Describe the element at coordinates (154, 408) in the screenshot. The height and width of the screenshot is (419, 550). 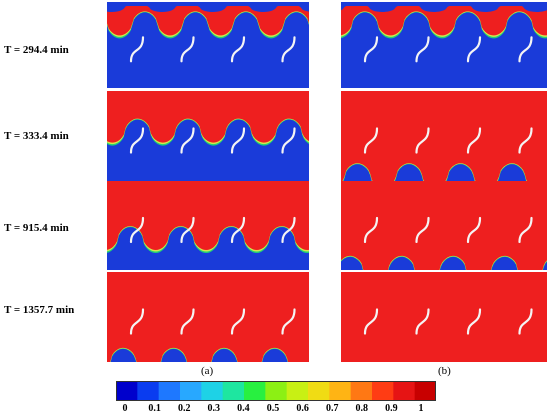
I see `colorbar-tick-label: 0.1` at that location.